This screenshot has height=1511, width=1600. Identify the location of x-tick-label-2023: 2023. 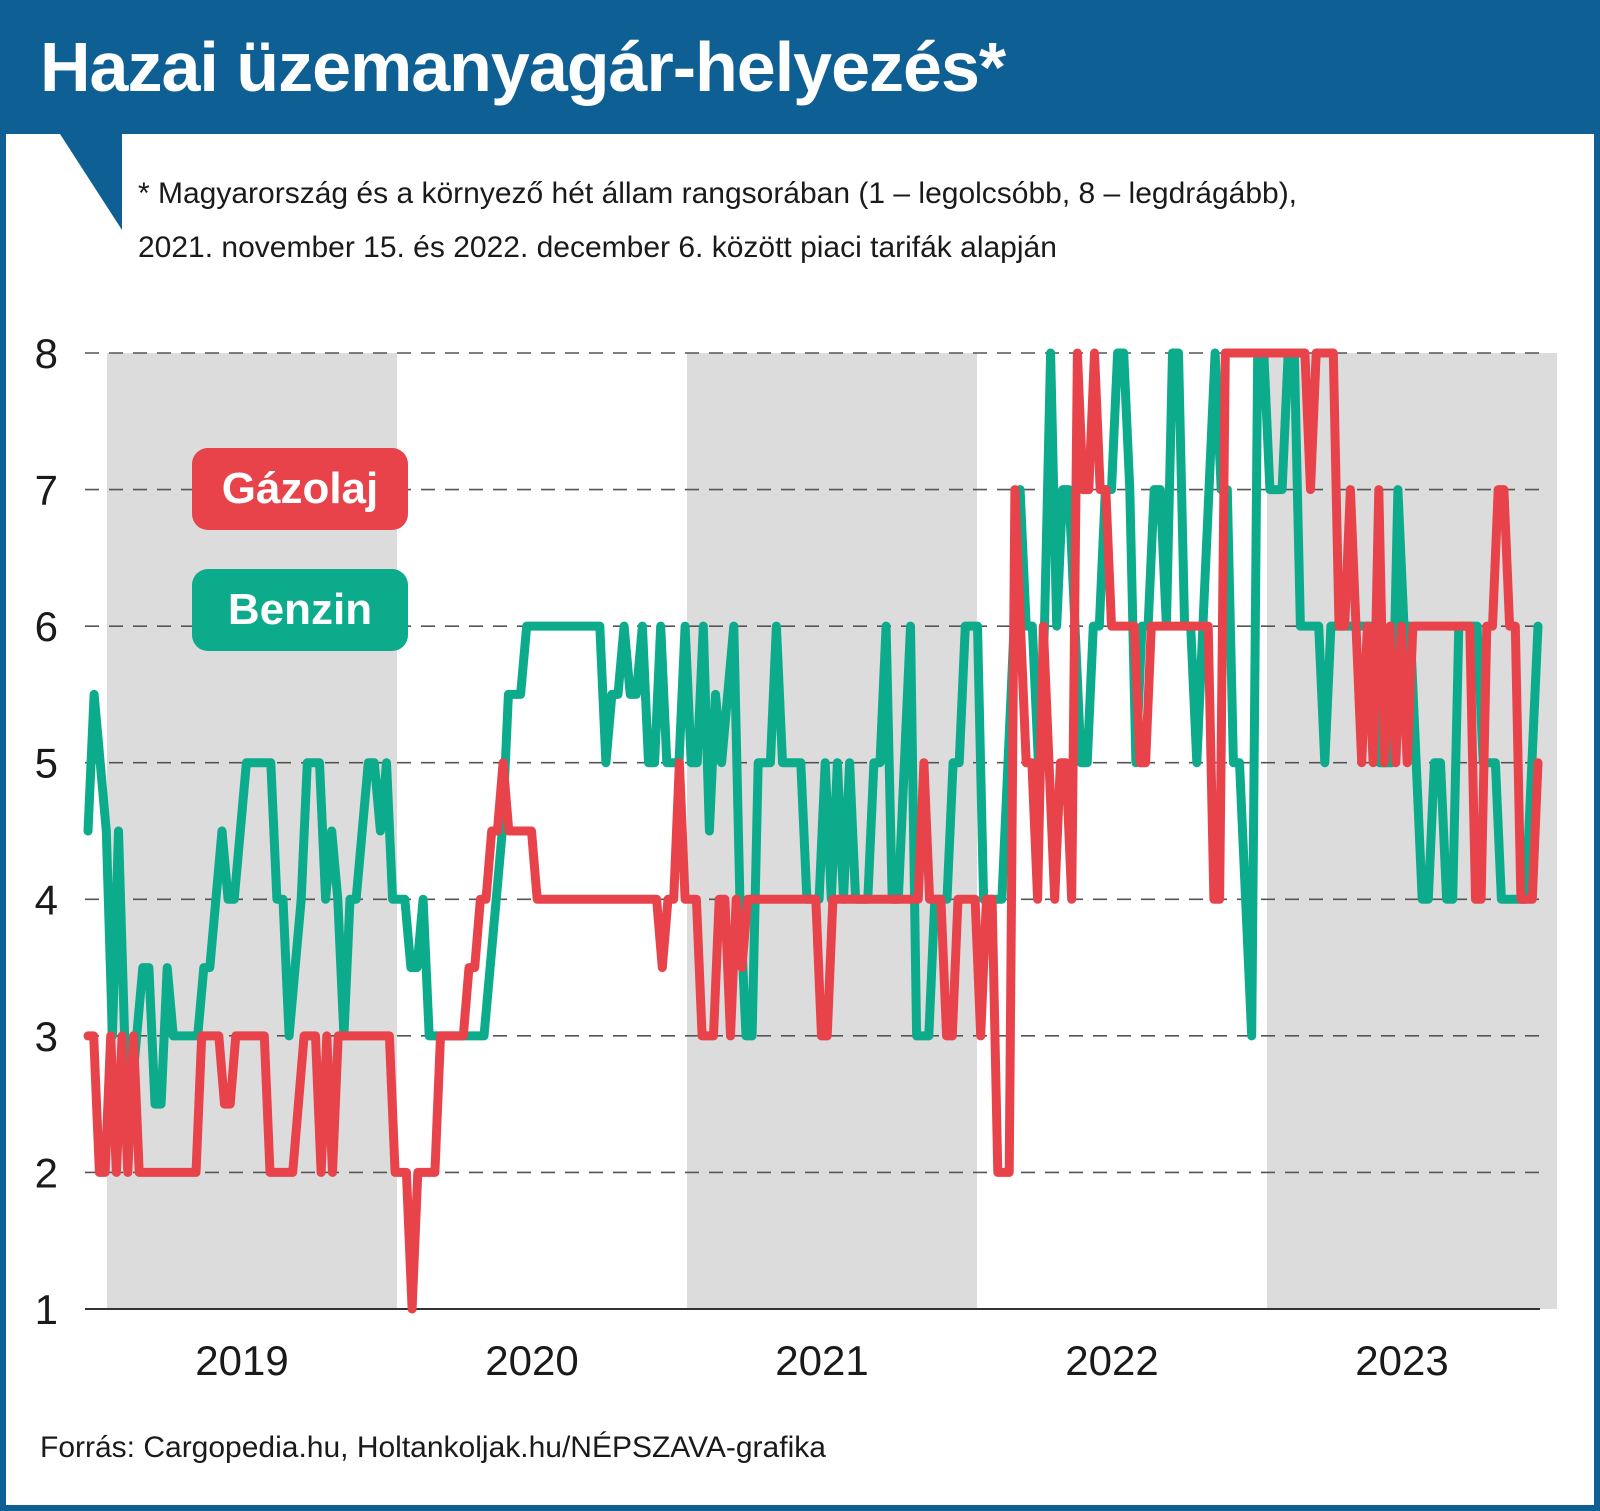
(1401, 1360).